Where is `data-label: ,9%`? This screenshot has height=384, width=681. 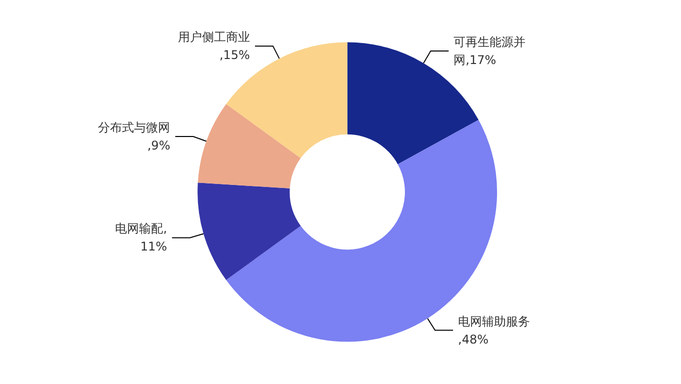
data-label: ,9% is located at coordinates (158, 145).